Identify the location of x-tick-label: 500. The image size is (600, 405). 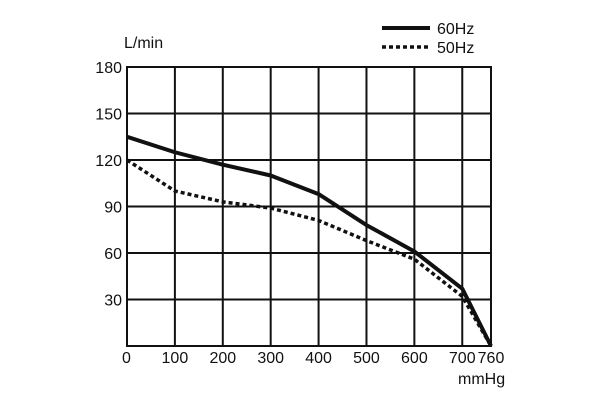
(366, 358).